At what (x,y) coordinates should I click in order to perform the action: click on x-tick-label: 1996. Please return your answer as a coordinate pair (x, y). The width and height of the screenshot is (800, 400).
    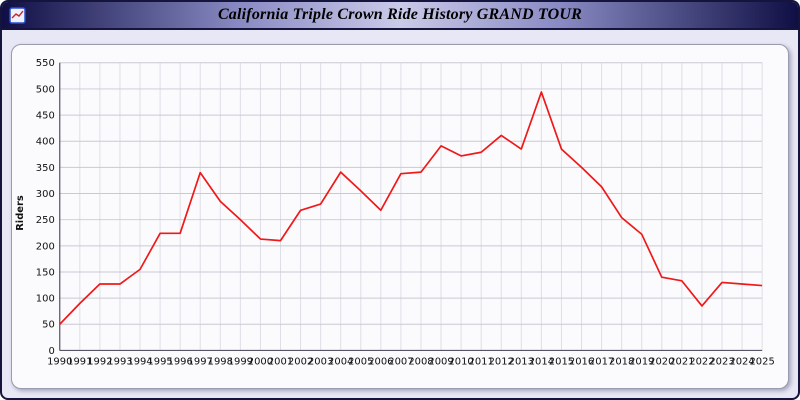
    Looking at the image, I should click on (180, 361).